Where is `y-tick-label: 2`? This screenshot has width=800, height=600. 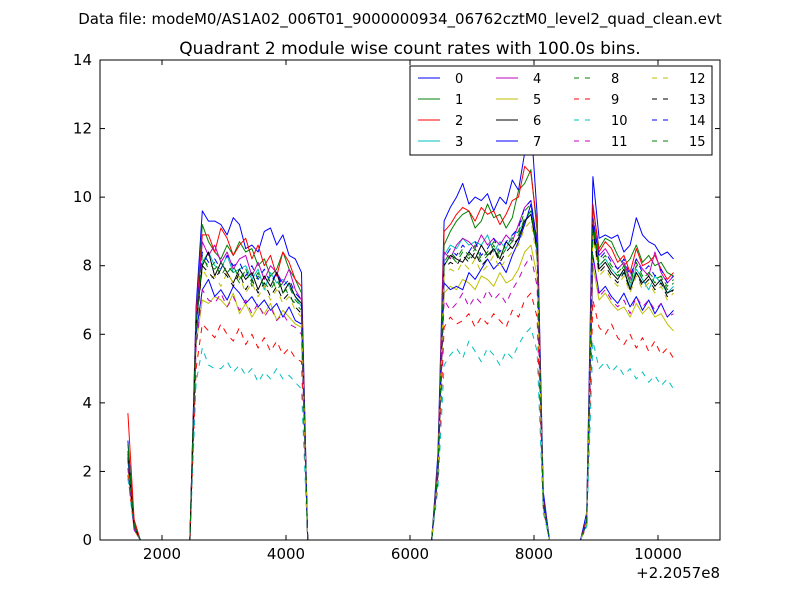 y-tick-label: 2 is located at coordinates (87, 471).